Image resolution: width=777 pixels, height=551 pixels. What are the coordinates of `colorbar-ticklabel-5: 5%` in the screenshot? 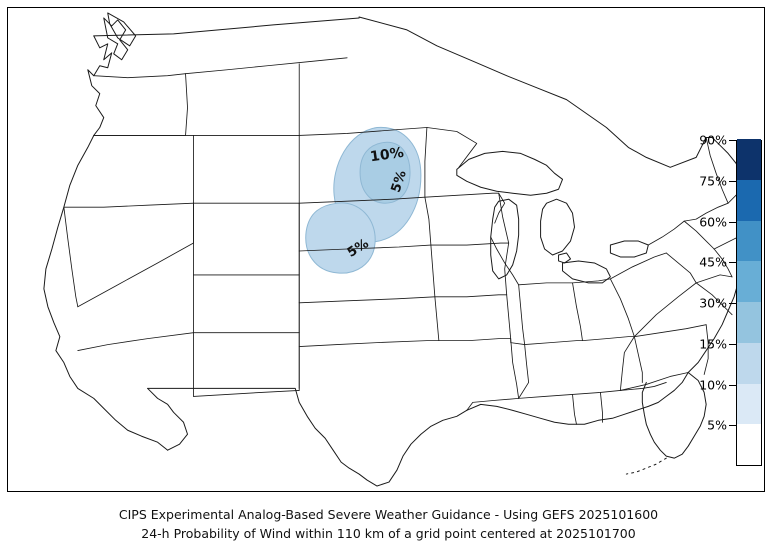 It's located at (717, 425).